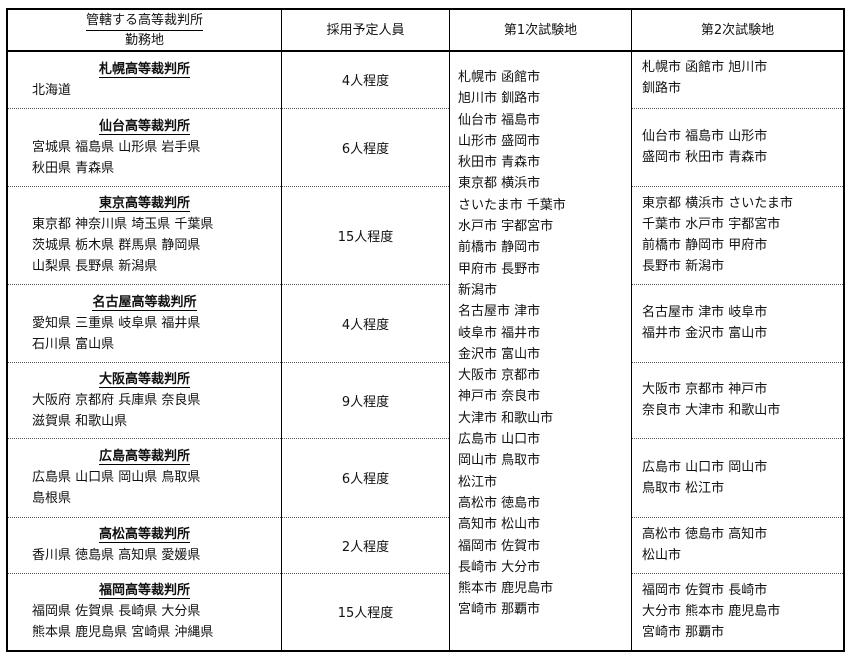 This screenshot has height=656, width=851. What do you see at coordinates (705, 389) in the screenshot?
I see `second-exam-site-line: 大阪市 京都市 神戸市` at bounding box center [705, 389].